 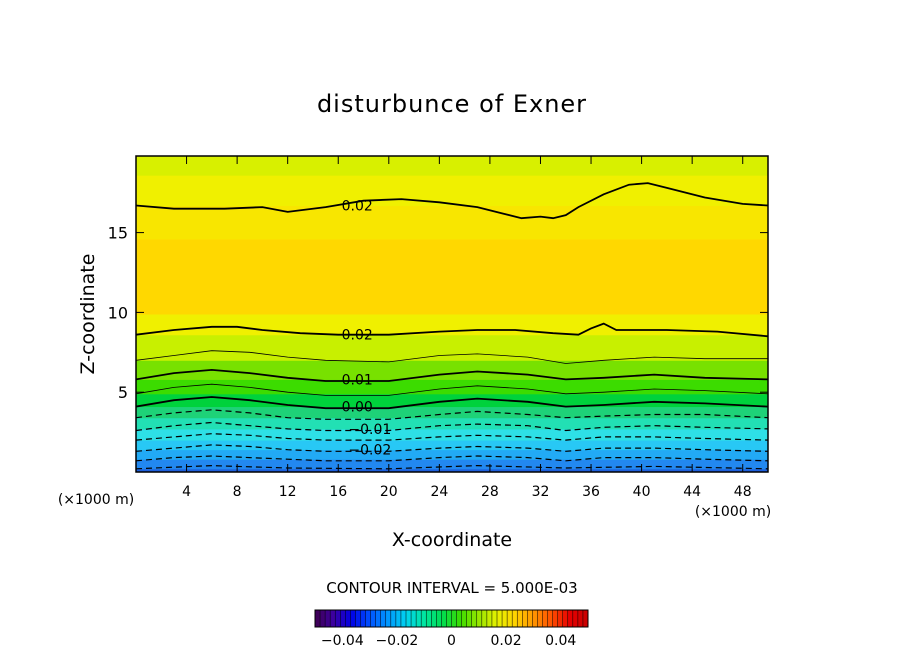 I want to click on x-tick-label-4: 20, so click(x=389, y=492).